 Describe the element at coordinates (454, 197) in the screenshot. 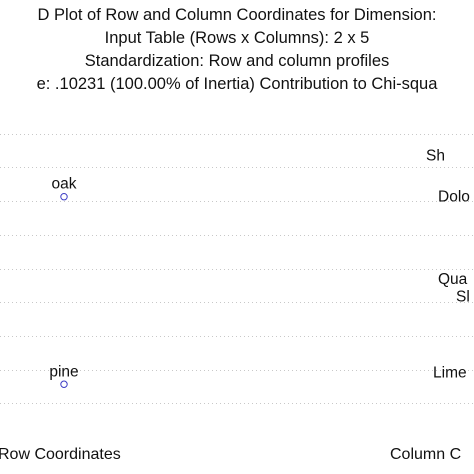

I see `column-point-label-Dolo: Dolo` at that location.